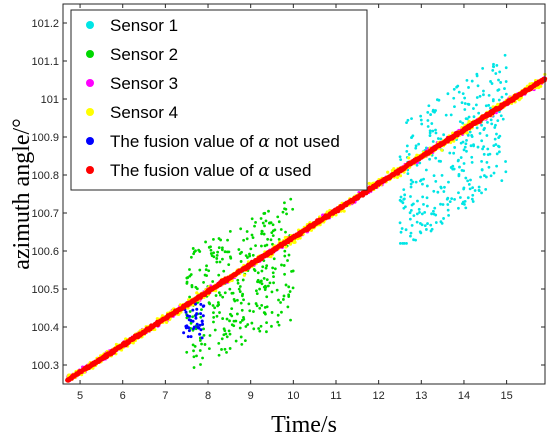 Image resolution: width=550 pixels, height=441 pixels. Describe the element at coordinates (421, 396) in the screenshot. I see `x-tick-label: 13` at that location.